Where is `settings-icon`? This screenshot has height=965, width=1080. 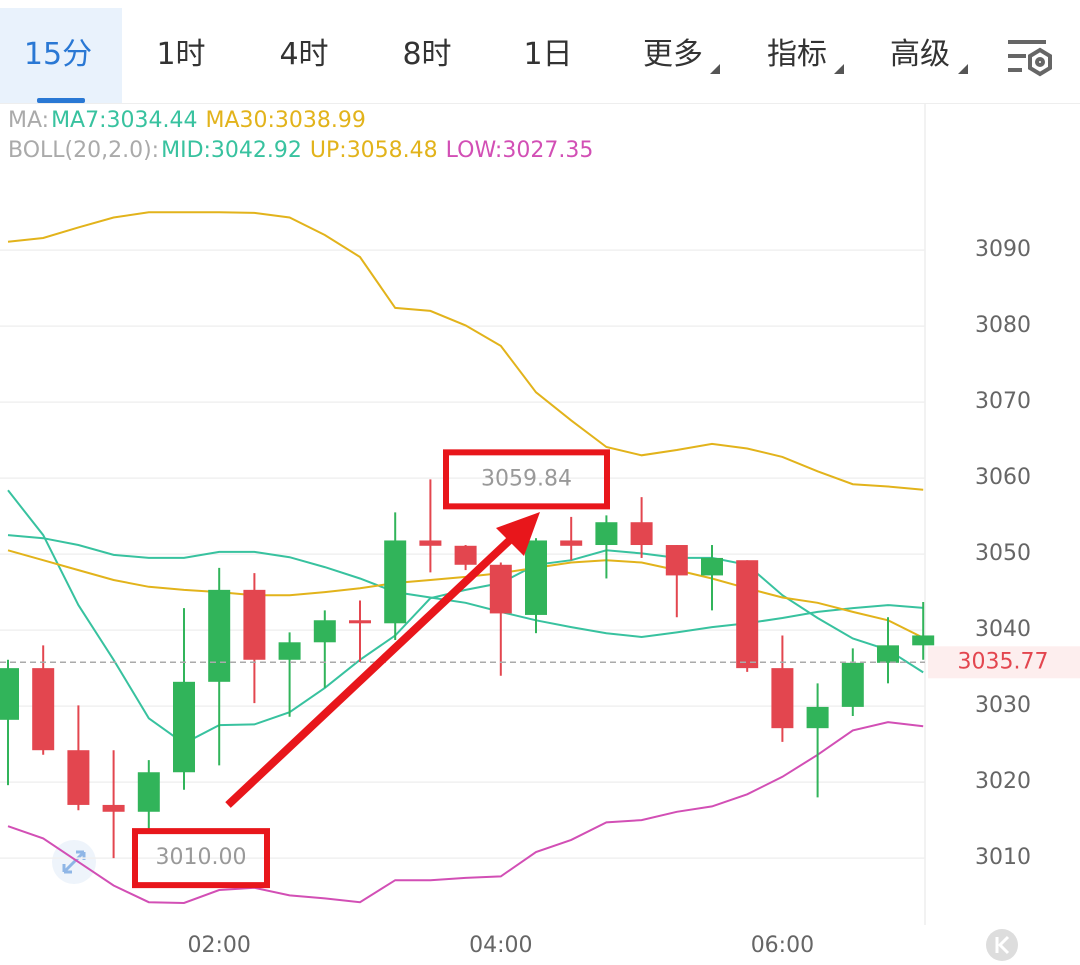
settings-icon is located at coordinates (1030, 58).